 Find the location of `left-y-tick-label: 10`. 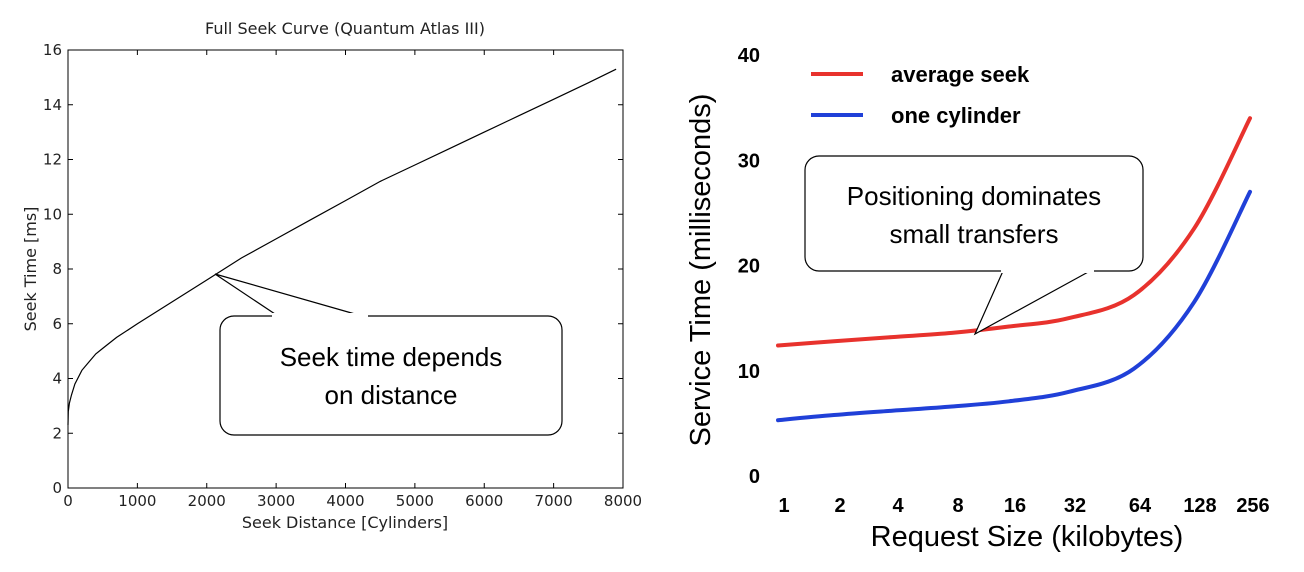

left-y-tick-label: 10 is located at coordinates (52, 214).